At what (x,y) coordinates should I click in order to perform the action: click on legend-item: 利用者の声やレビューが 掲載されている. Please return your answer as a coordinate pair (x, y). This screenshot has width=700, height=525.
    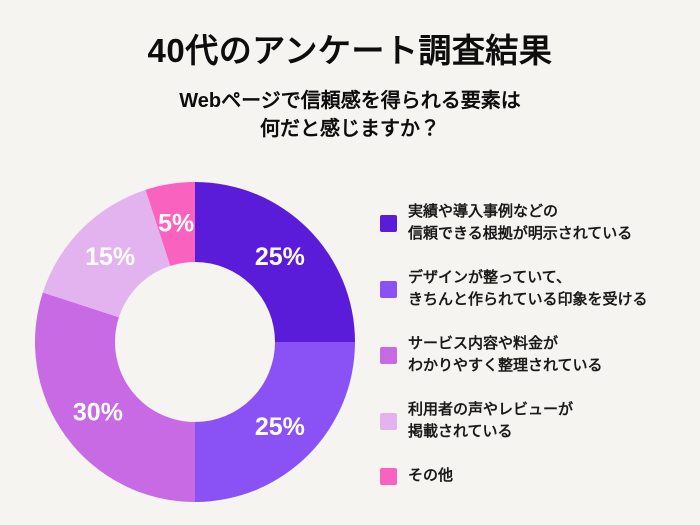
    Looking at the image, I should click on (514, 421).